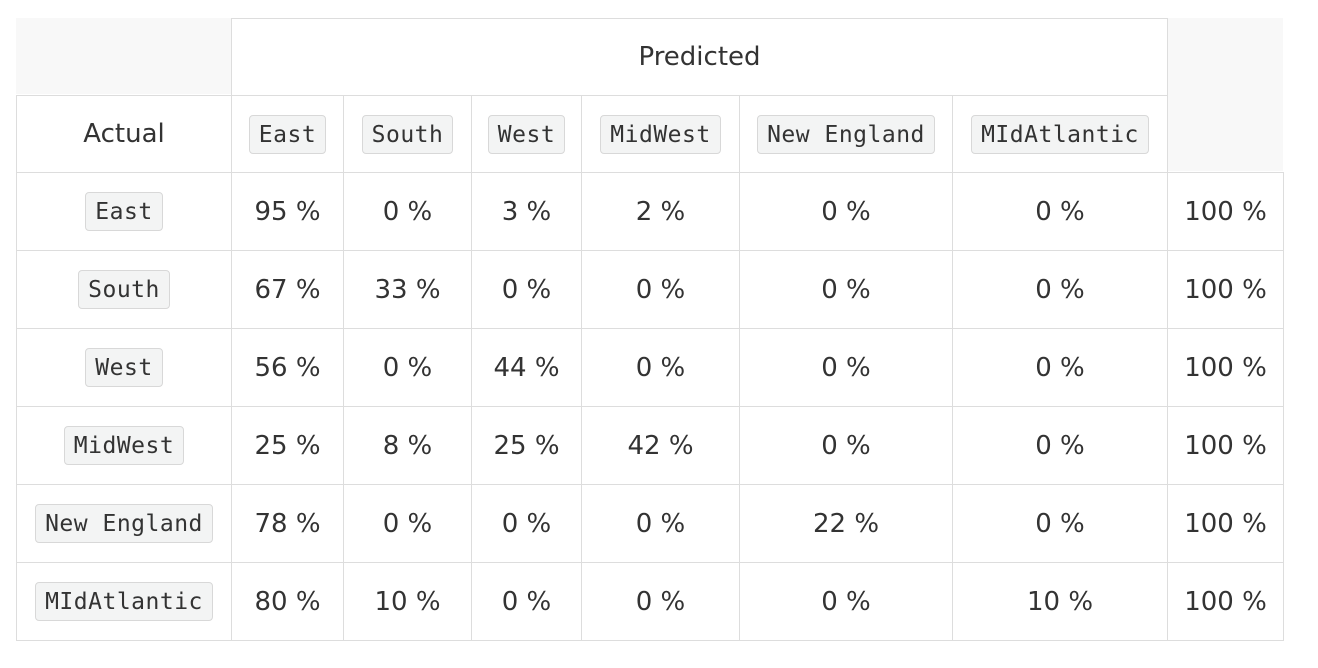  Describe the element at coordinates (1226, 134) in the screenshot. I see `totals-header-cell` at that location.